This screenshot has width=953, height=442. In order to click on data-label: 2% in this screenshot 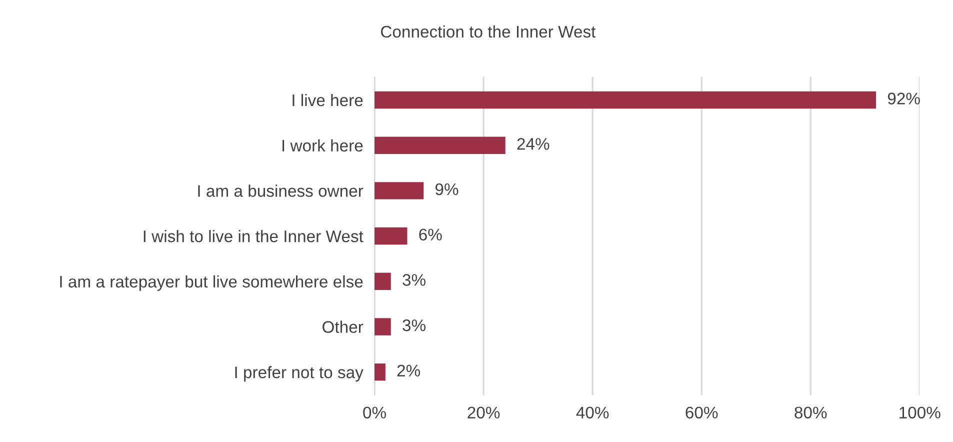, I will do `click(408, 370)`.